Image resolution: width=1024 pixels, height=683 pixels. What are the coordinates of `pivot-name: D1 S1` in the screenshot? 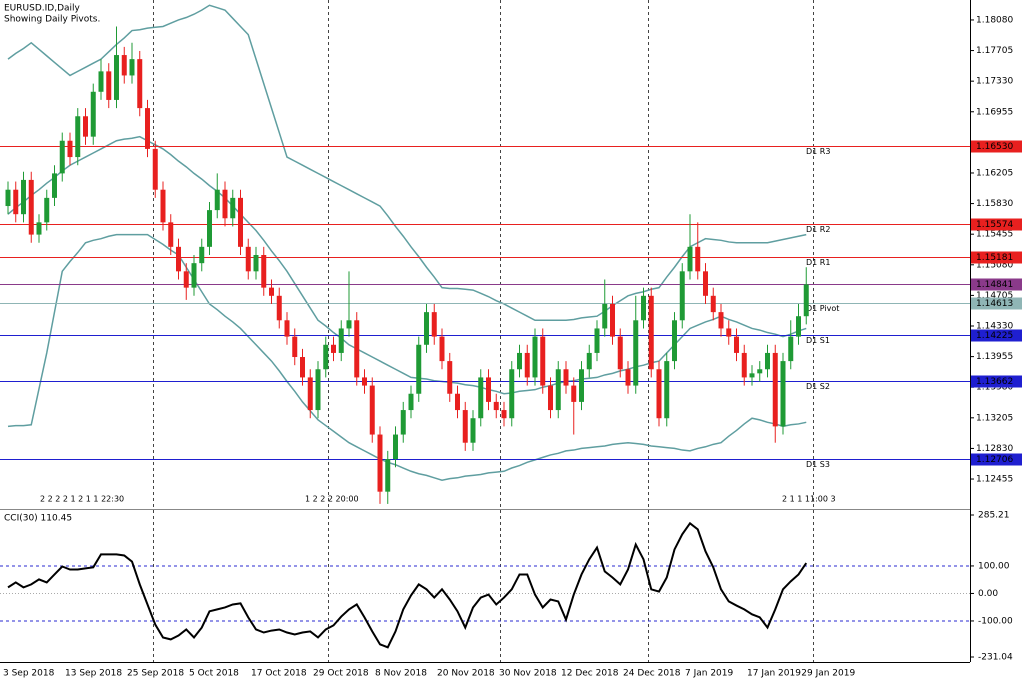 It's located at (818, 340).